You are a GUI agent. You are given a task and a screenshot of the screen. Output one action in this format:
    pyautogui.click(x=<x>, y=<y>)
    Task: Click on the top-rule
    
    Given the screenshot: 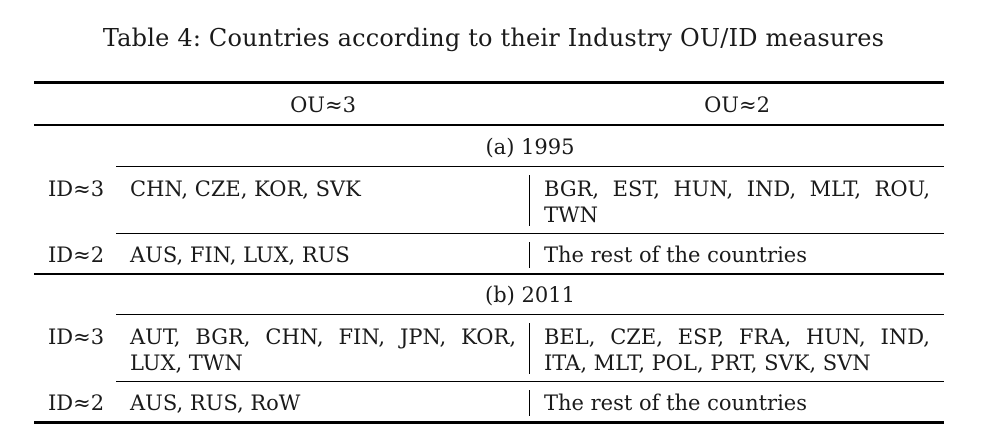 What is the action you would take?
    pyautogui.click(x=489, y=82)
    